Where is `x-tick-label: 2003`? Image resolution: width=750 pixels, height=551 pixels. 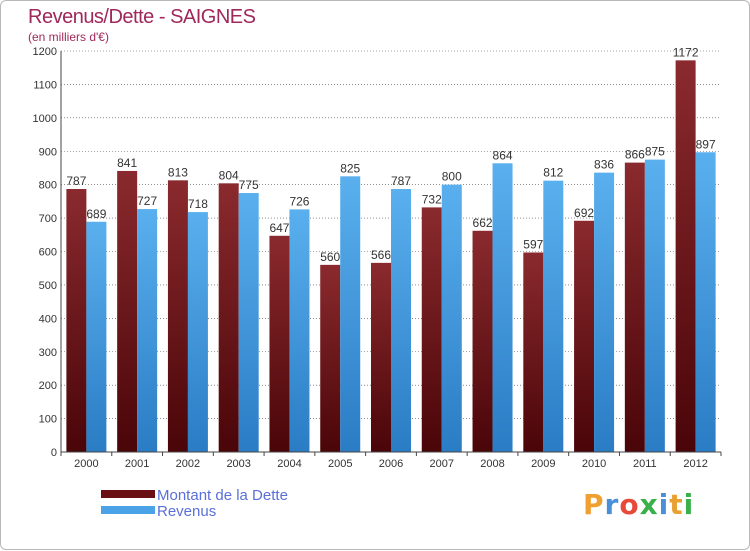 x-tick-label: 2003 is located at coordinates (238, 464).